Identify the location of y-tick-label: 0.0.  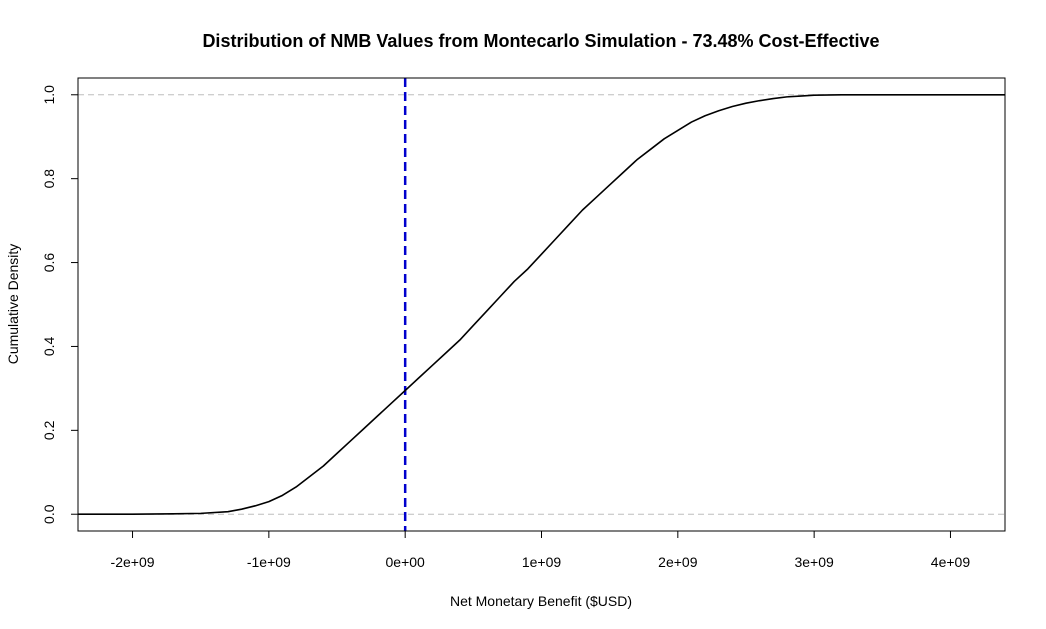
(49, 514).